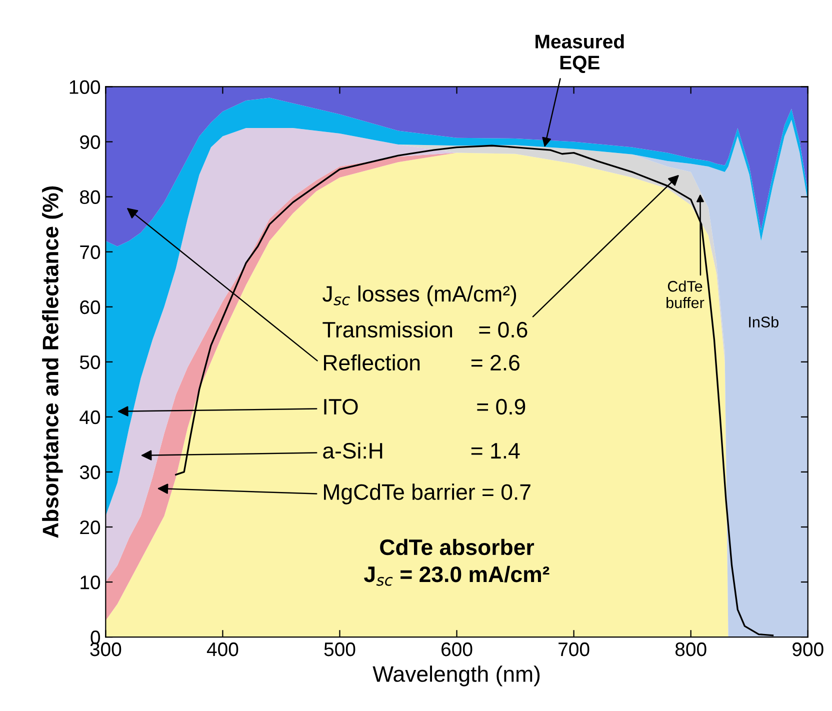 The width and height of the screenshot is (832, 711). What do you see at coordinates (580, 54) in the screenshot?
I see `annotation: Measured EQE` at bounding box center [580, 54].